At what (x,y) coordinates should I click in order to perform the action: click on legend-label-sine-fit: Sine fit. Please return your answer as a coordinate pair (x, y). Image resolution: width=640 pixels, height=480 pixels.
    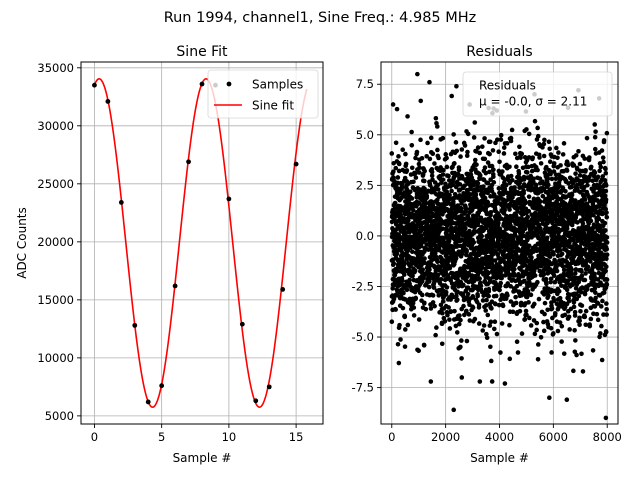
    Looking at the image, I should click on (273, 106).